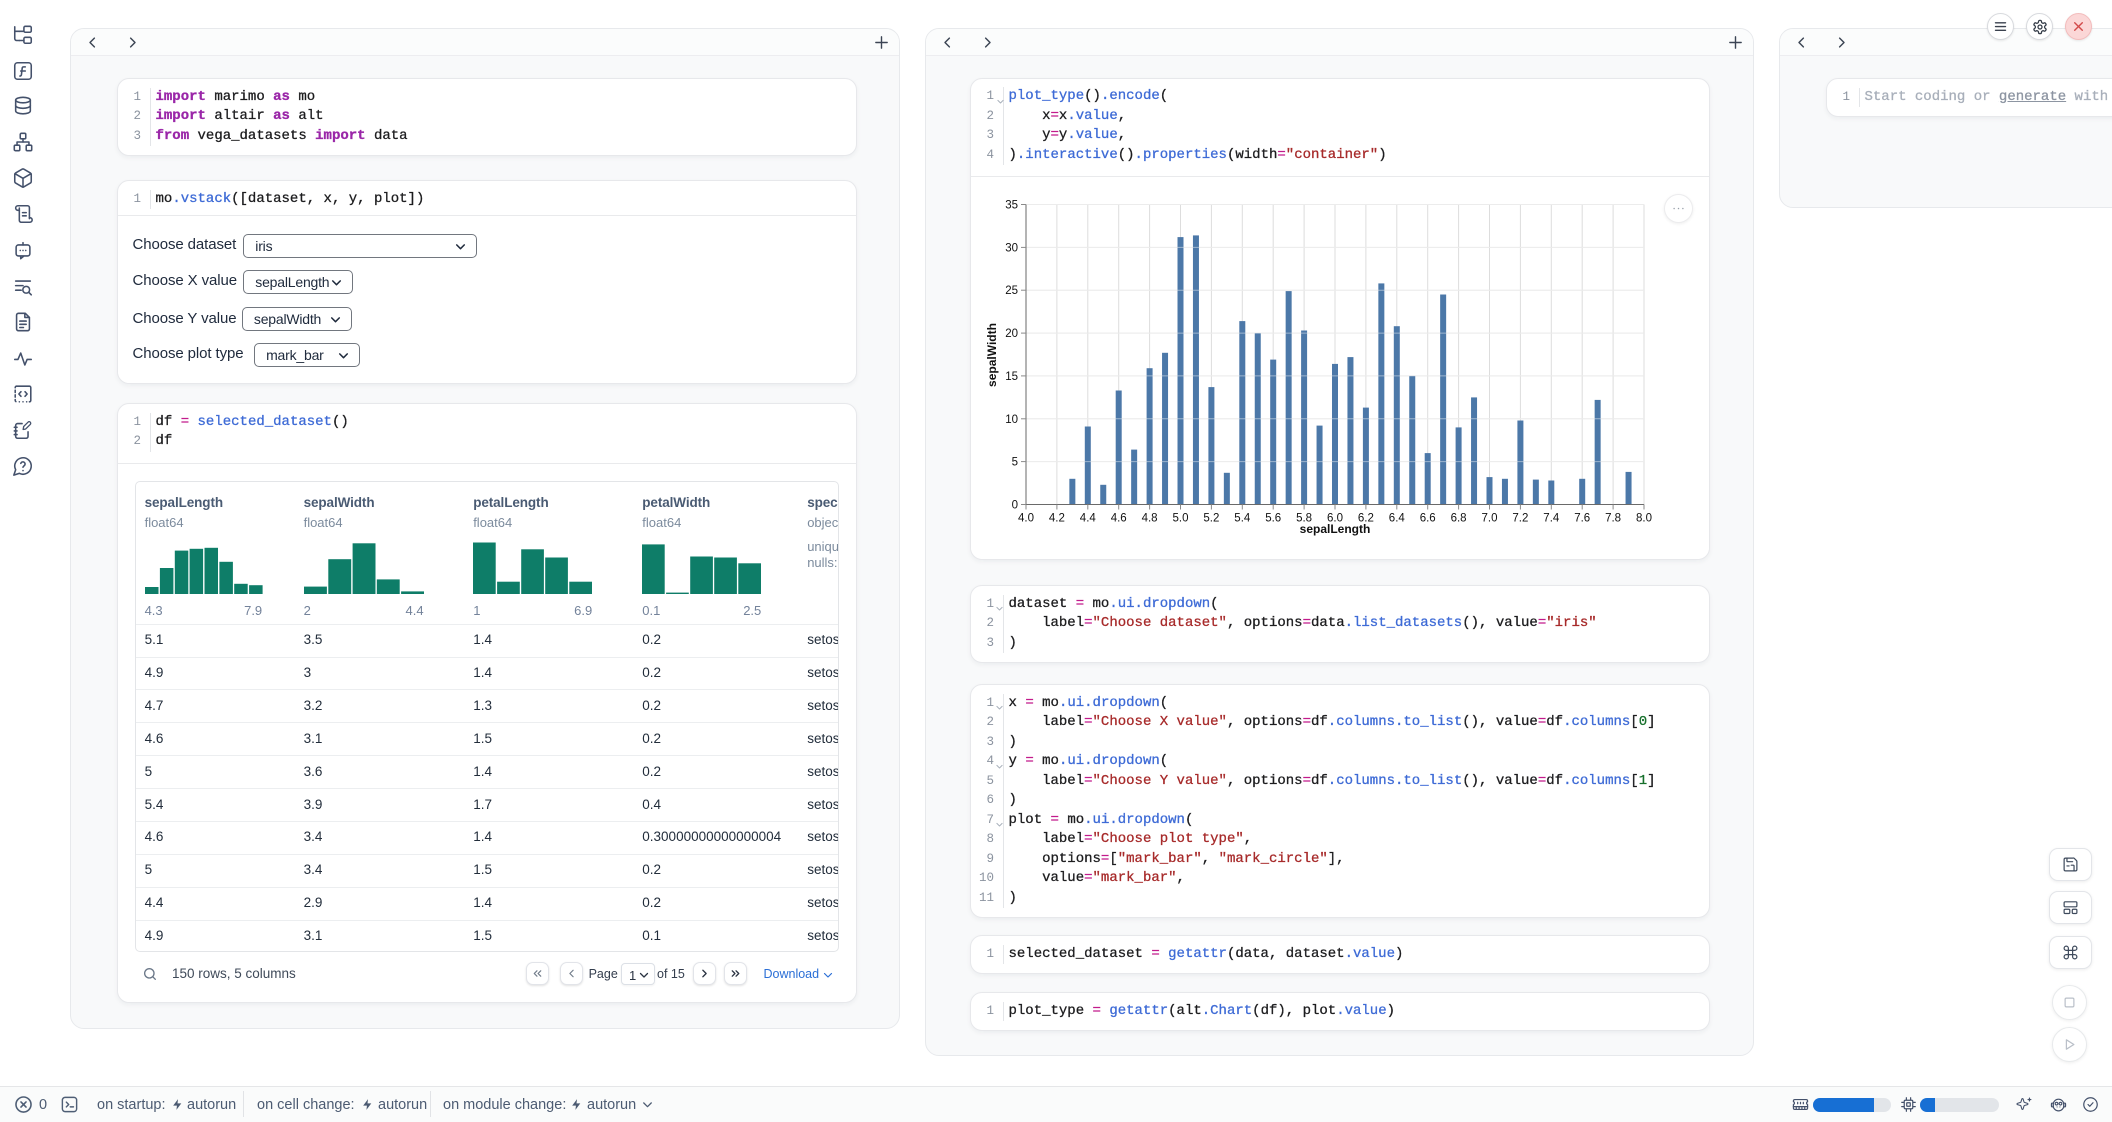 The image size is (2112, 1122). Describe the element at coordinates (1335, 529) in the screenshot. I see `svg-text: sepalLength` at that location.